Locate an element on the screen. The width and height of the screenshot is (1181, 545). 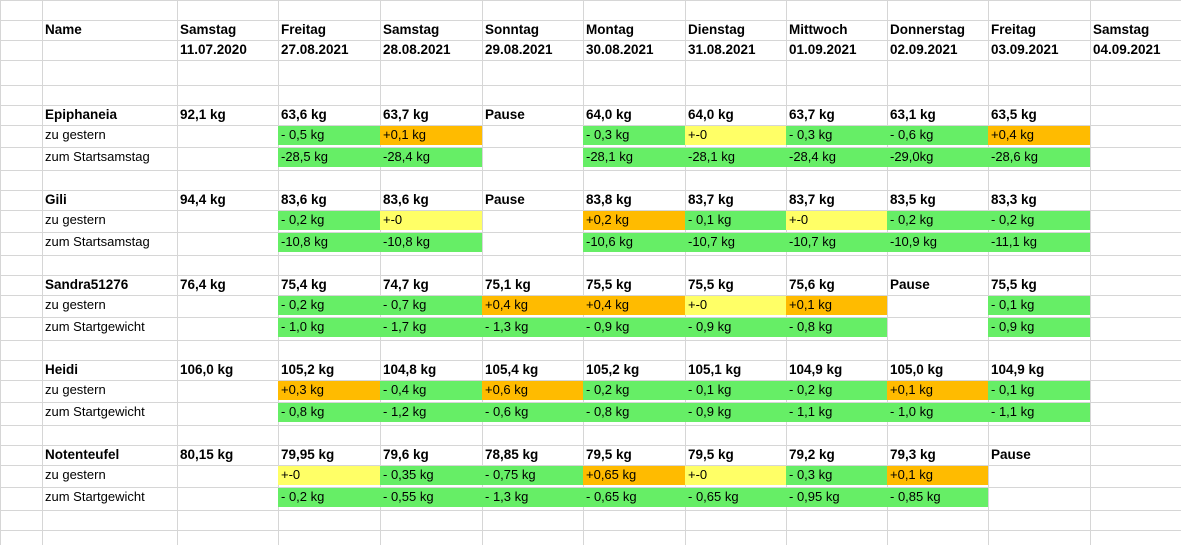
total-cell: -11,1 kg is located at coordinates (1039, 242).